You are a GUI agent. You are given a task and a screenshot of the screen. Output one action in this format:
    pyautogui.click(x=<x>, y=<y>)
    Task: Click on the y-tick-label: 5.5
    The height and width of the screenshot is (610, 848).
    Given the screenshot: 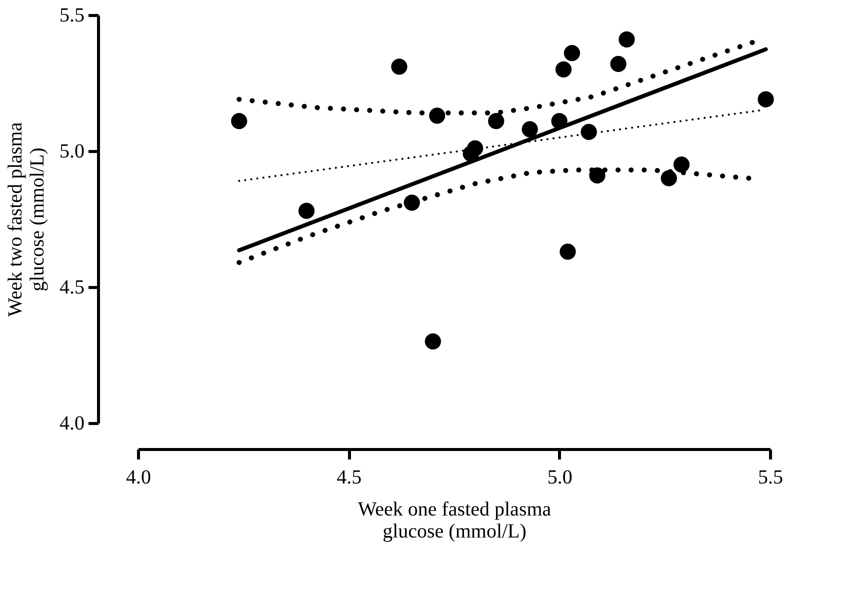 What is the action you would take?
    pyautogui.click(x=72, y=15)
    